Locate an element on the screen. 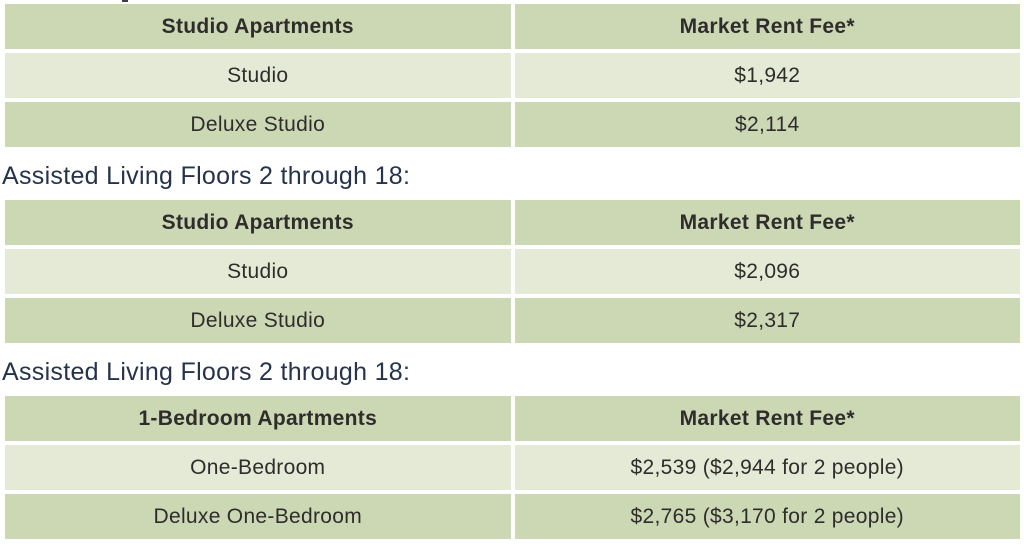 Image resolution: width=1024 pixels, height=545 pixels. section-heading-assisted-living-1bedroom: Assisted Living Floors 2 through 18: is located at coordinates (206, 372).